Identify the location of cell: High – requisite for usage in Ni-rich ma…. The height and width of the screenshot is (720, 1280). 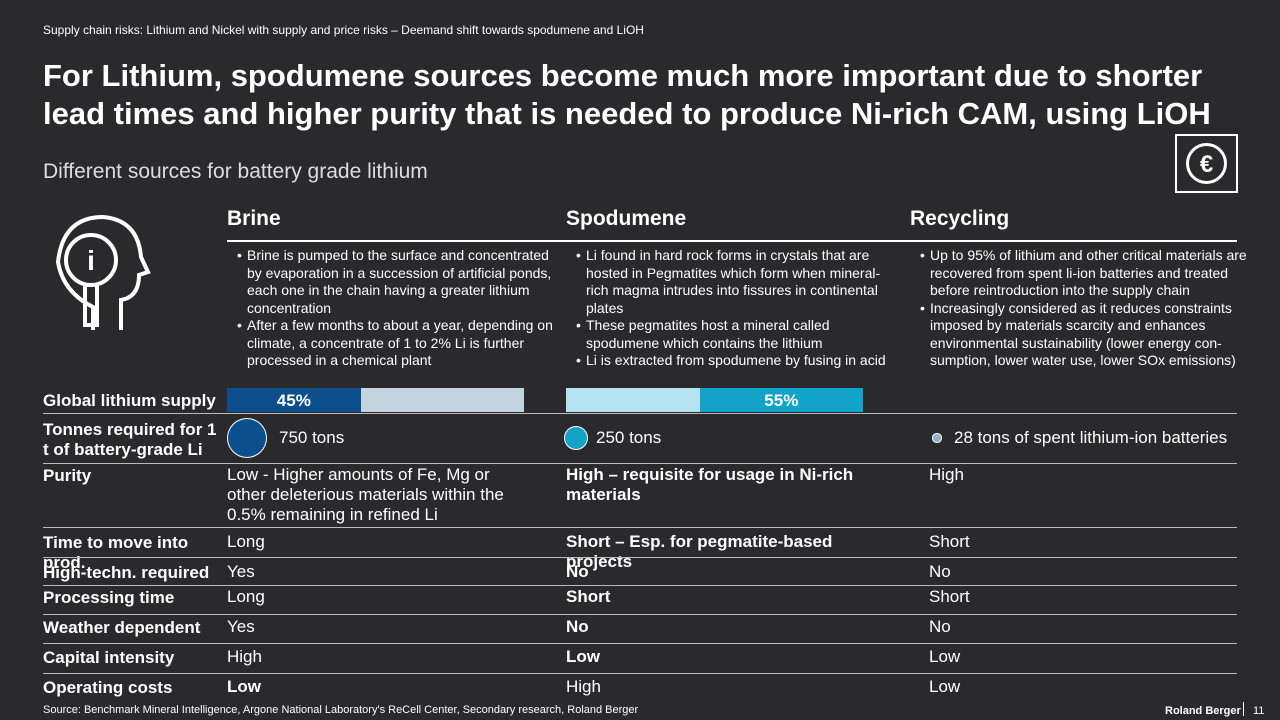
(710, 484).